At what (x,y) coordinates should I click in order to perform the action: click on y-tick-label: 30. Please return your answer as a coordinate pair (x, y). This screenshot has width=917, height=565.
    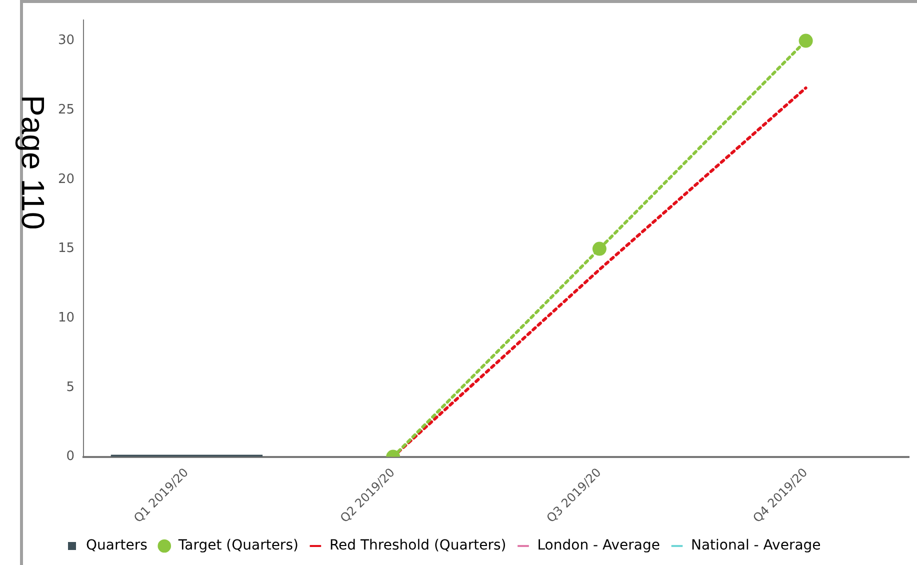
    Looking at the image, I should click on (66, 40).